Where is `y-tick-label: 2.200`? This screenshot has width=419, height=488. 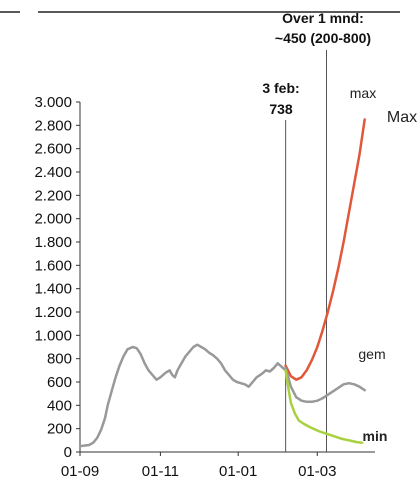
y-tick-label: 2.200 is located at coordinates (53, 195).